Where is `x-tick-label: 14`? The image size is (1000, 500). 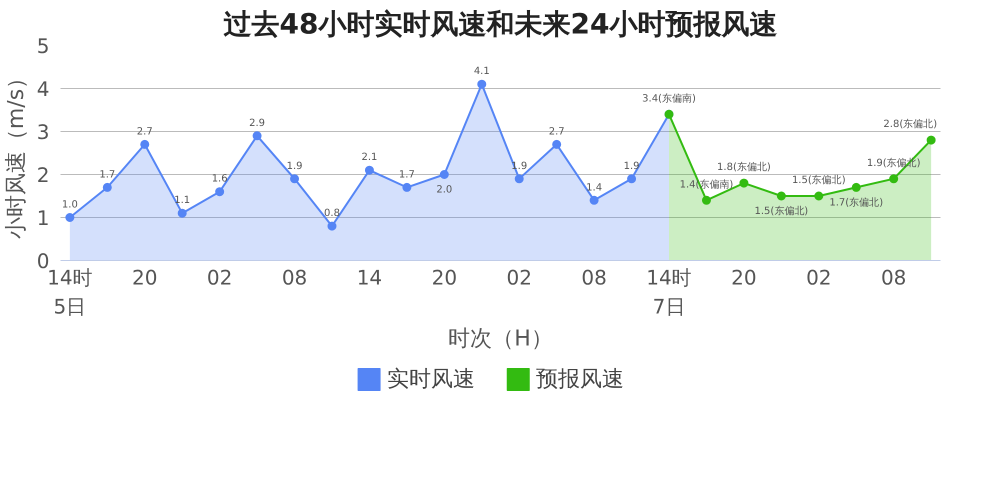 x-tick-label: 14 is located at coordinates (369, 278).